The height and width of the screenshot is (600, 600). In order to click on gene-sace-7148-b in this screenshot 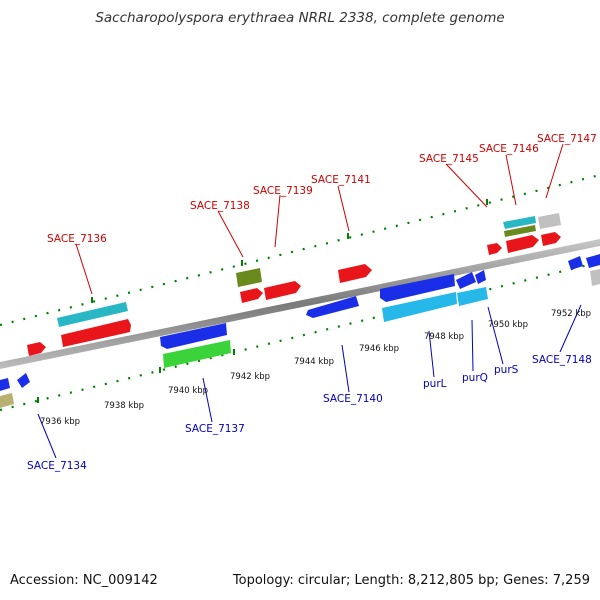, I will do `click(593, 261)`.